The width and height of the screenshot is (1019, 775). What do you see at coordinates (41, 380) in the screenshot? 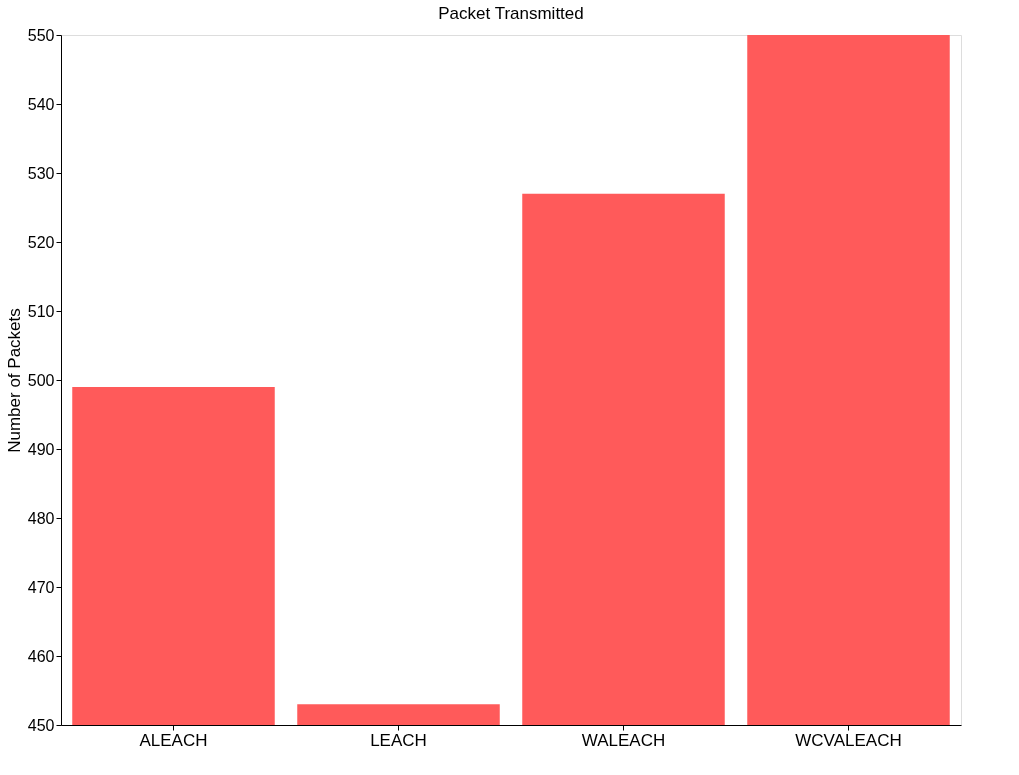
I see `y-tick-label: 500` at bounding box center [41, 380].